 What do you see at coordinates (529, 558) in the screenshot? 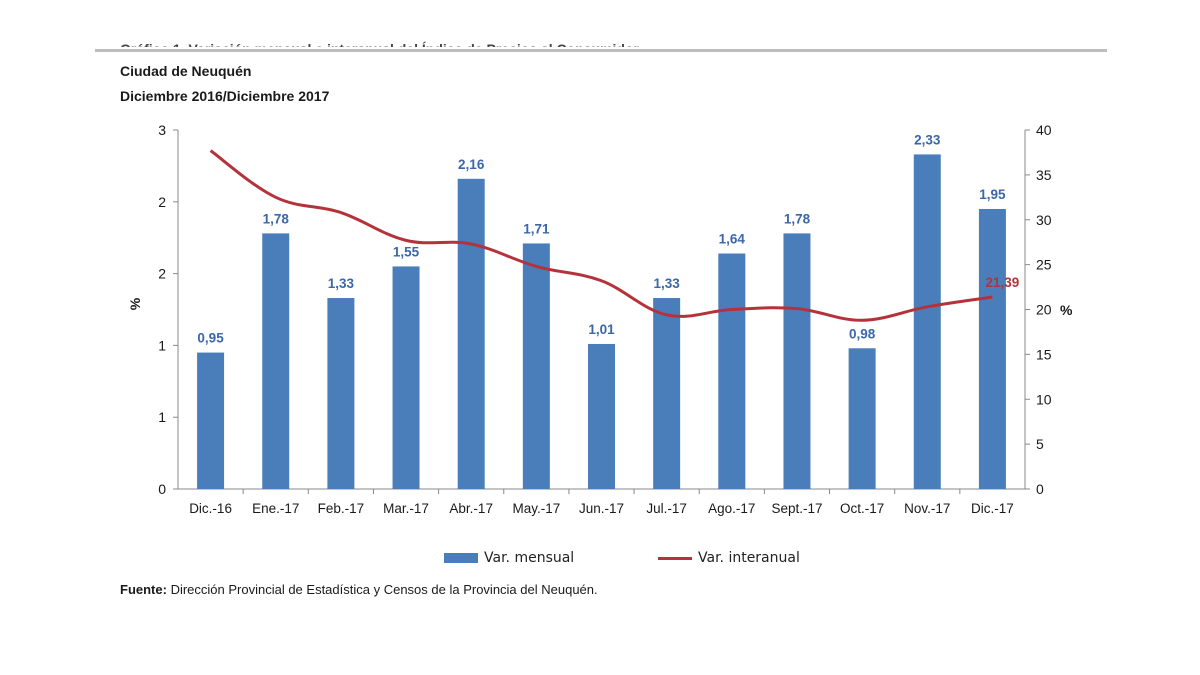
I see `legend-label-var-mensual: Var. mensual` at bounding box center [529, 558].